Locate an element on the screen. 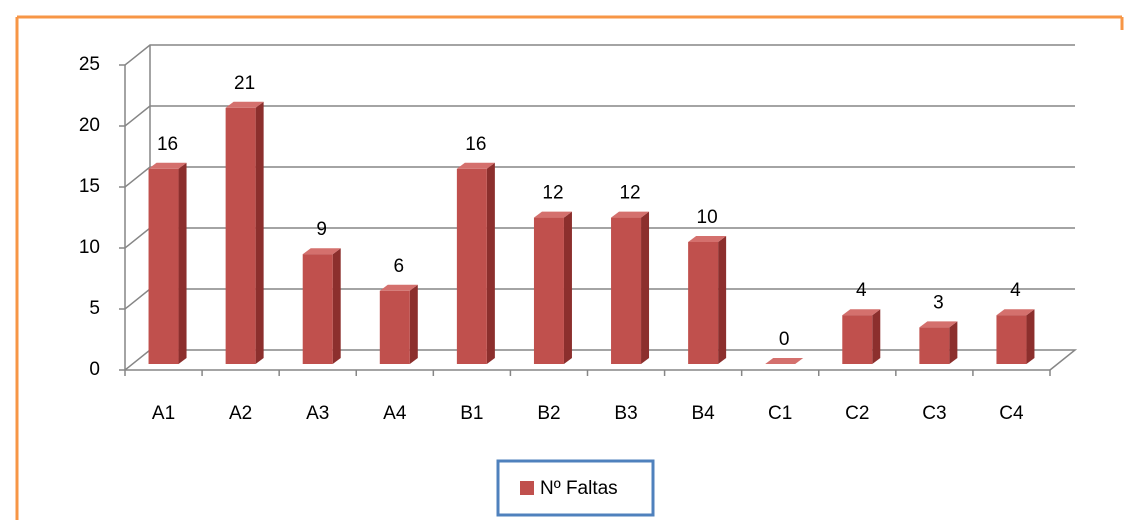 Image resolution: width=1130 pixels, height=520 pixels. y-tick-label: 20 is located at coordinates (89, 125).